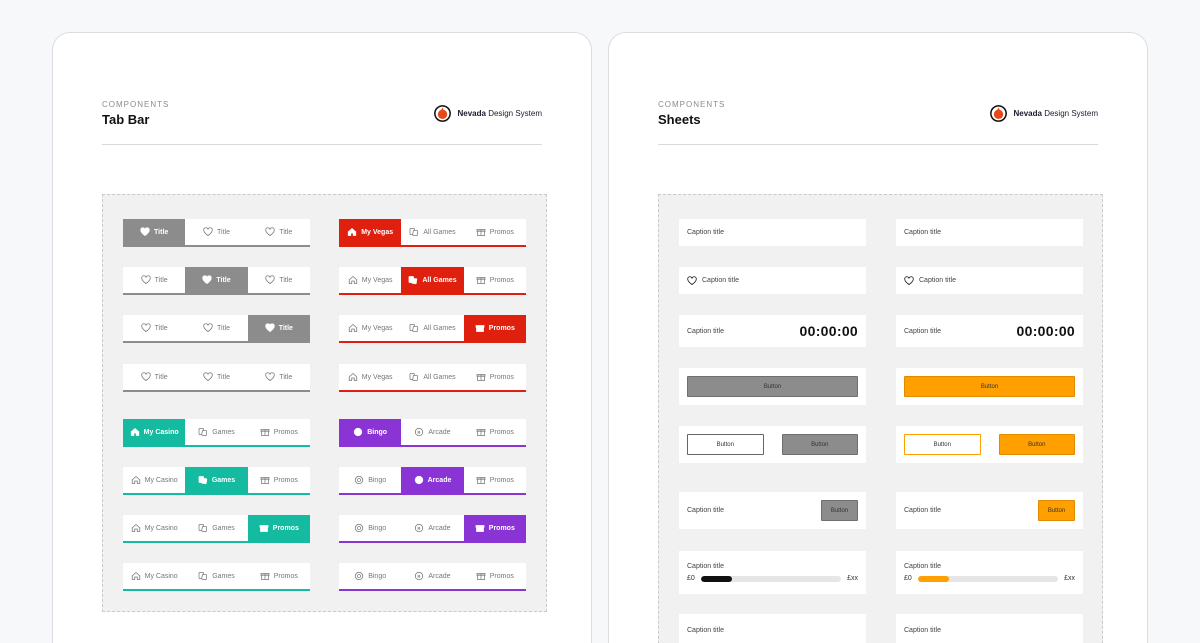 The height and width of the screenshot is (643, 1200). I want to click on sheet-caption: Caption title, so click(989, 232).